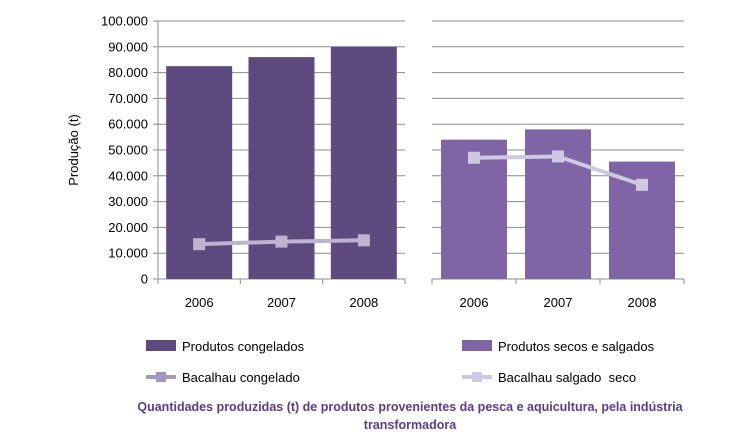 The image size is (733, 438). What do you see at coordinates (128, 201) in the screenshot?
I see `y-tick-label: 30.000` at bounding box center [128, 201].